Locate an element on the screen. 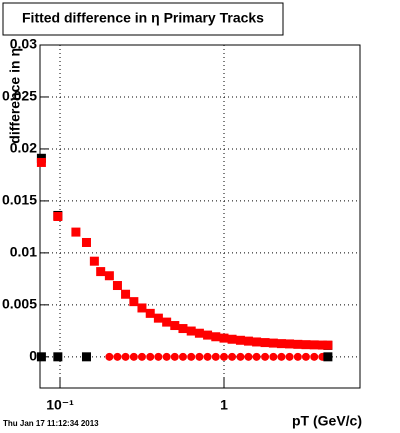 Image resolution: width=400 pixels, height=433 pixels. title-box is located at coordinates (143, 19).